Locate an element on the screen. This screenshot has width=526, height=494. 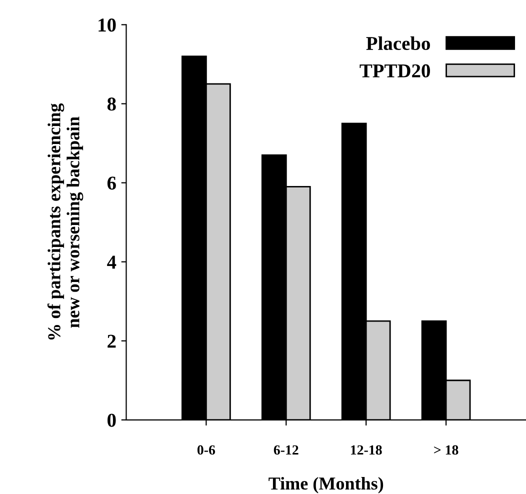
x-tick-label: 6-12 is located at coordinates (286, 450).